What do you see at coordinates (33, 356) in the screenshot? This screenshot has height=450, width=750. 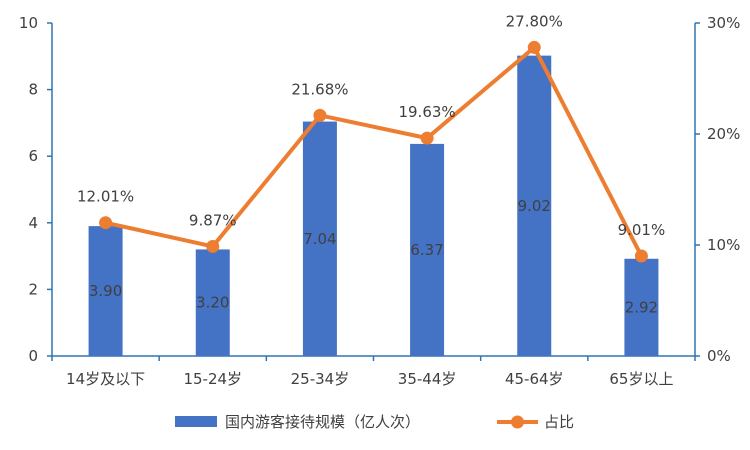 I see `y-left-tick-label: 0` at bounding box center [33, 356].